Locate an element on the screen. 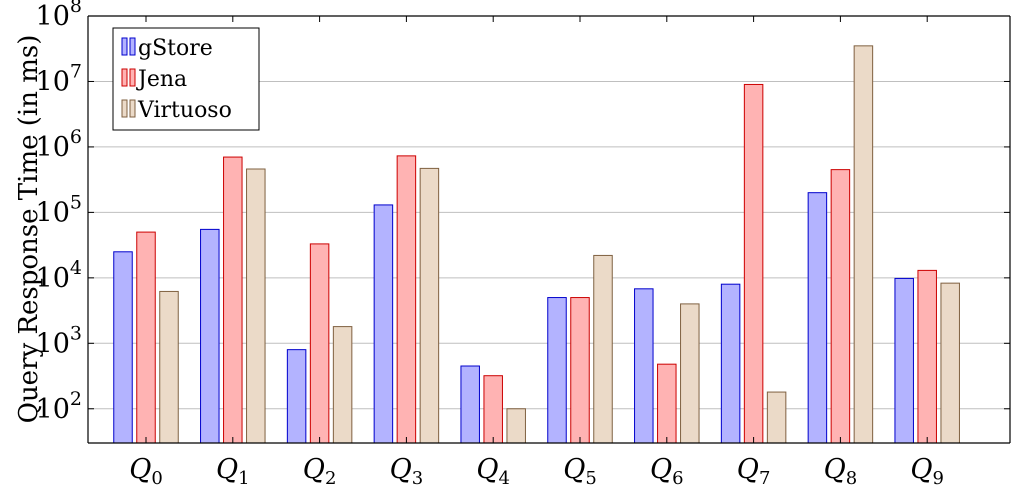 This screenshot has height=491, width=1018. bar-virtuoso-Q0 is located at coordinates (169, 367).